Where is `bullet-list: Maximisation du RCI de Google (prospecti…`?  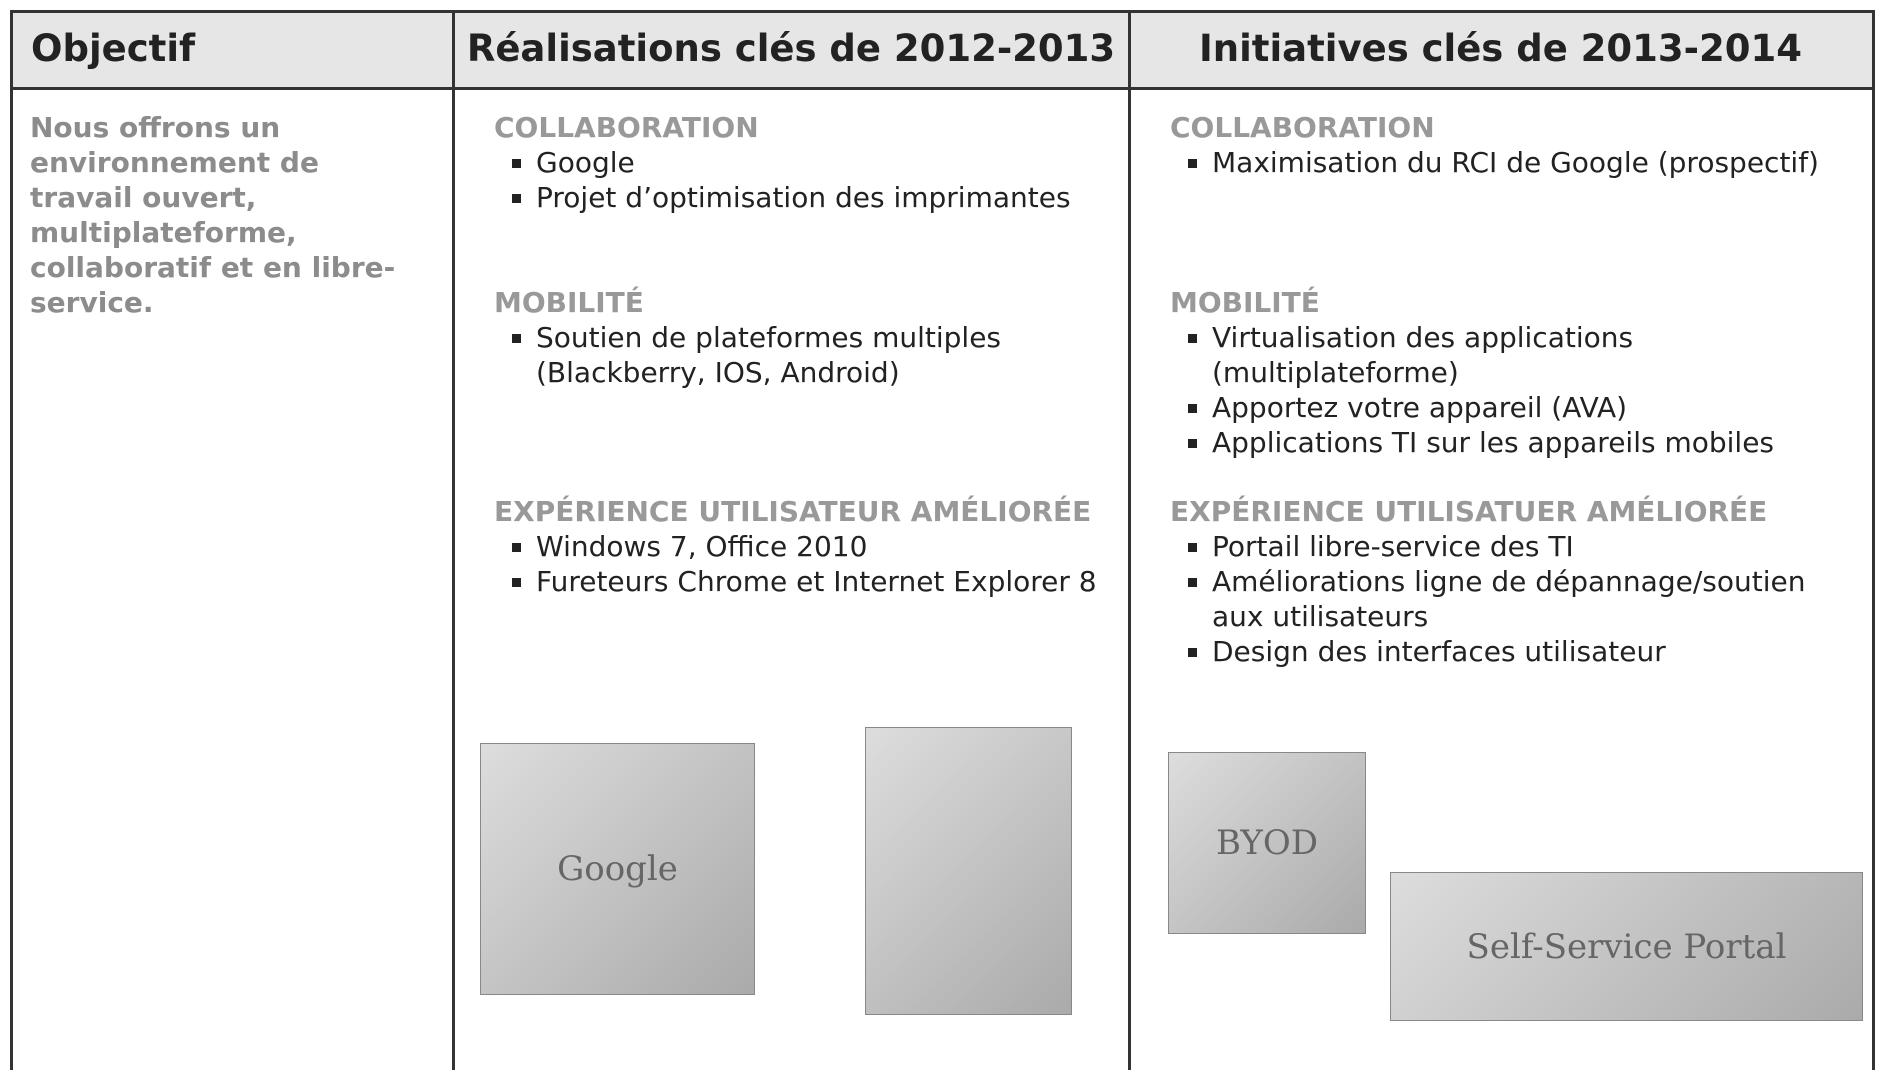
bullet-list: Maximisation du RCI de Google (prospecti… is located at coordinates (1515, 162).